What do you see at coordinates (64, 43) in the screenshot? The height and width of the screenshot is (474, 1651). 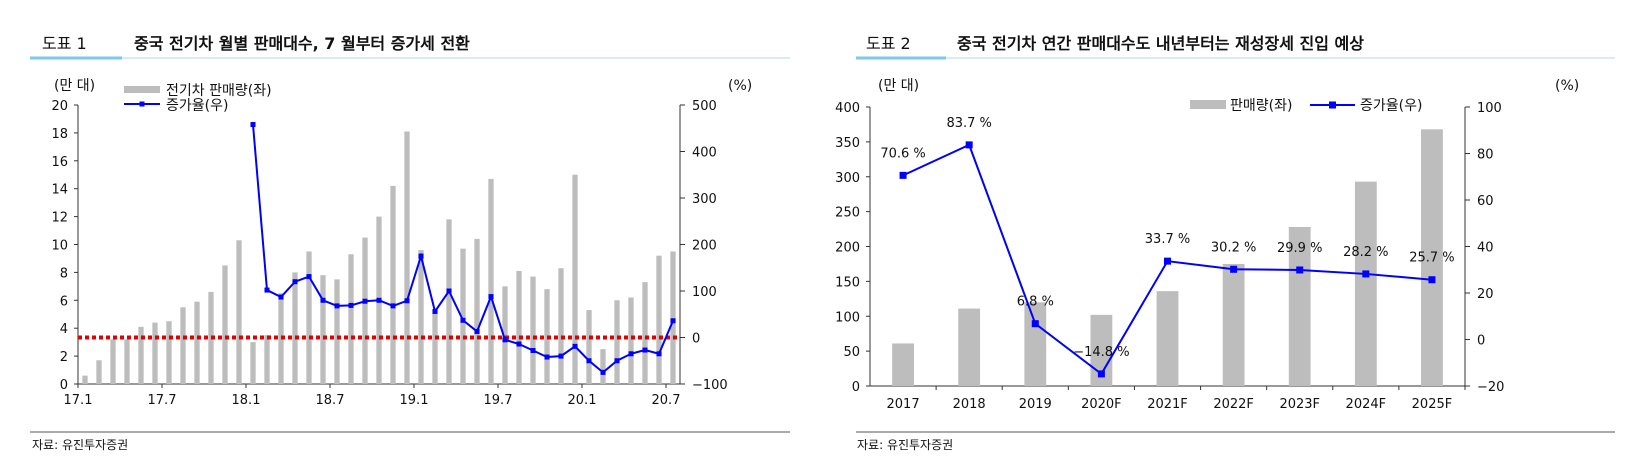 I see `figure-label-1: 도표 1` at bounding box center [64, 43].